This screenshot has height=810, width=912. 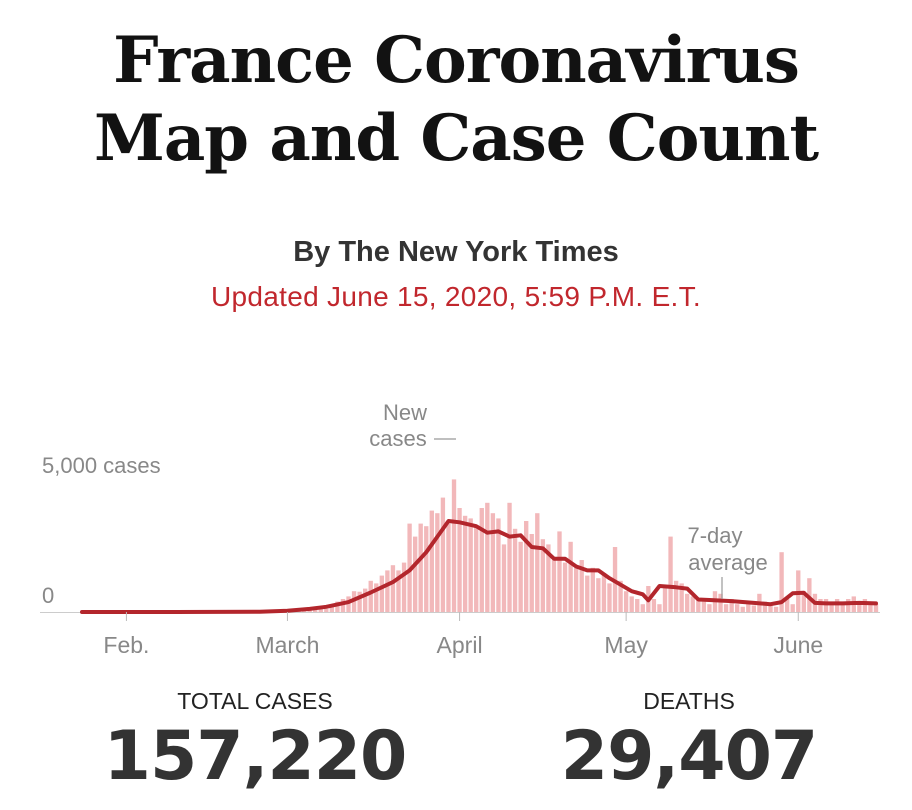 I want to click on annotation-average-line2: average, so click(x=728, y=562).